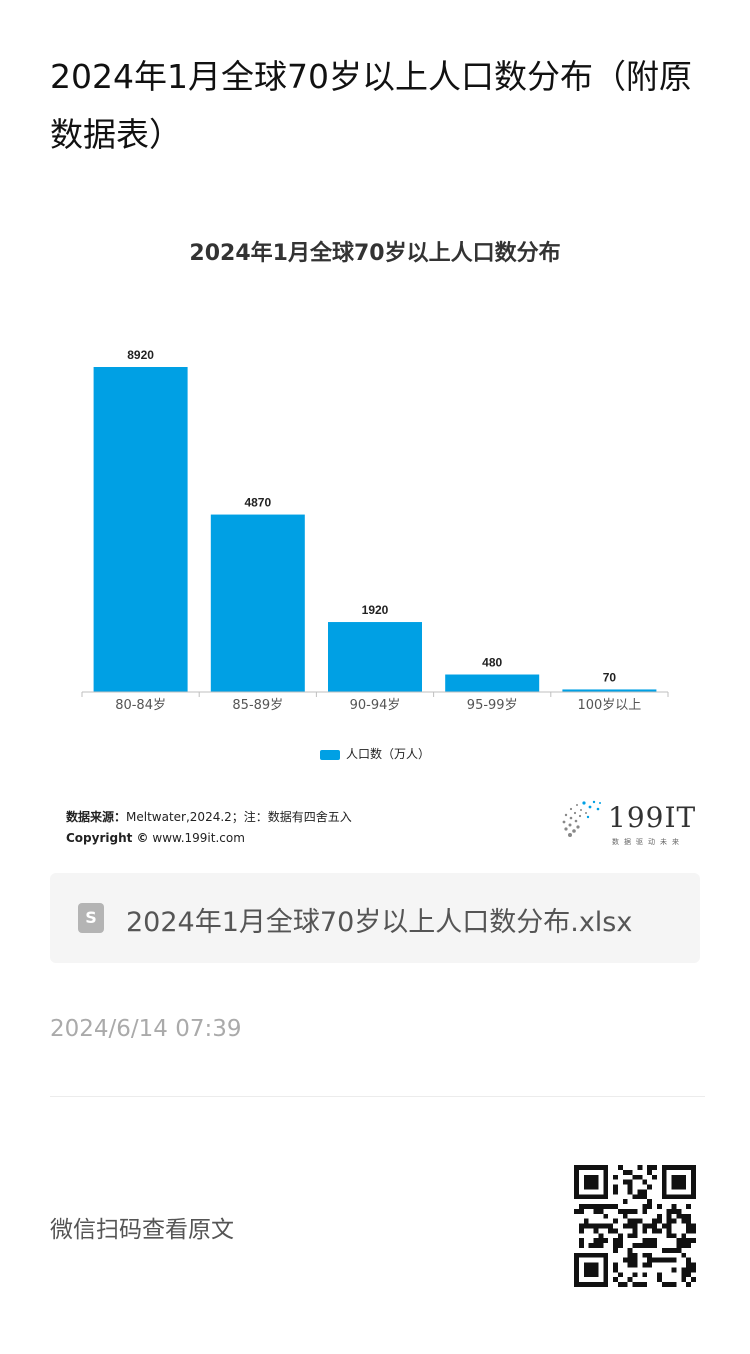 Image resolution: width=750 pixels, height=1354 pixels. Describe the element at coordinates (140, 355) in the screenshot. I see `data-label: 8920` at that location.